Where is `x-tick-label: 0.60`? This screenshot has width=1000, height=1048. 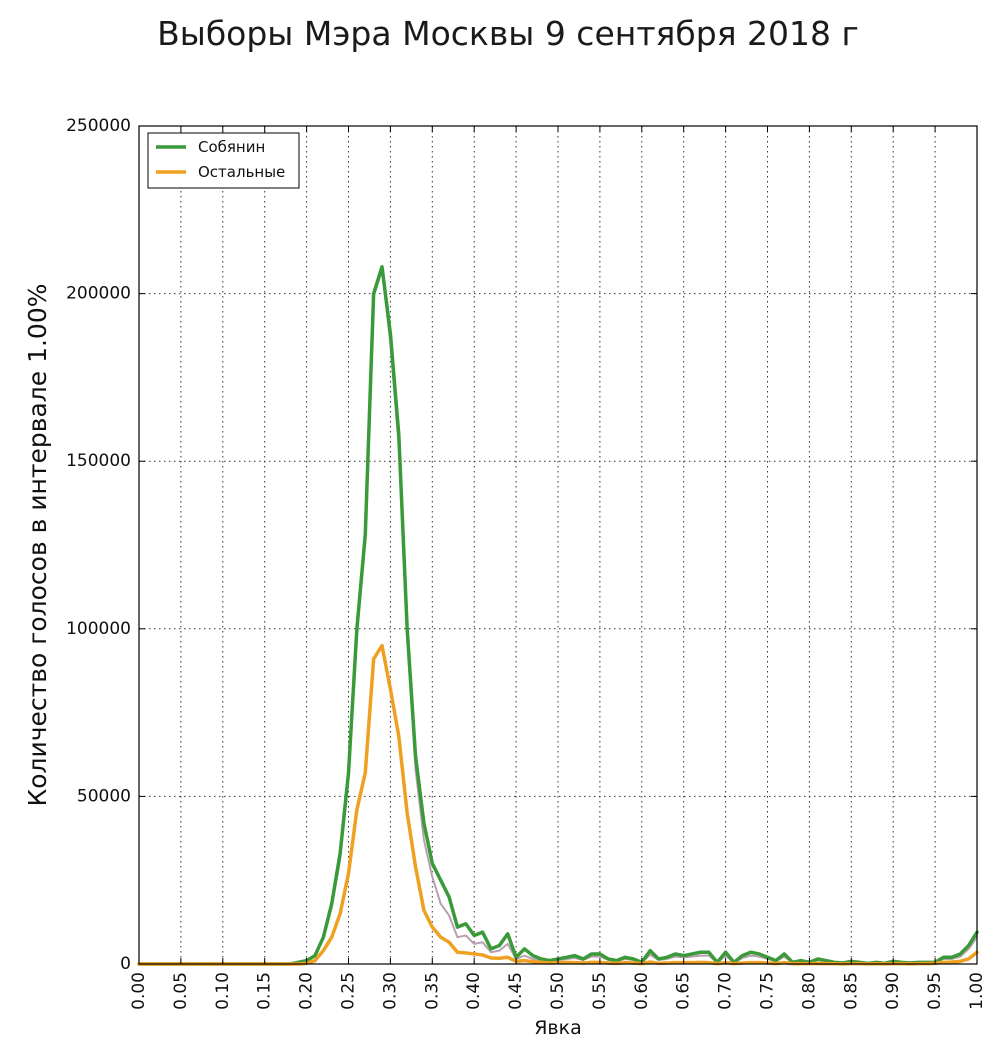 x-tick-label: 0.60 is located at coordinates (642, 991).